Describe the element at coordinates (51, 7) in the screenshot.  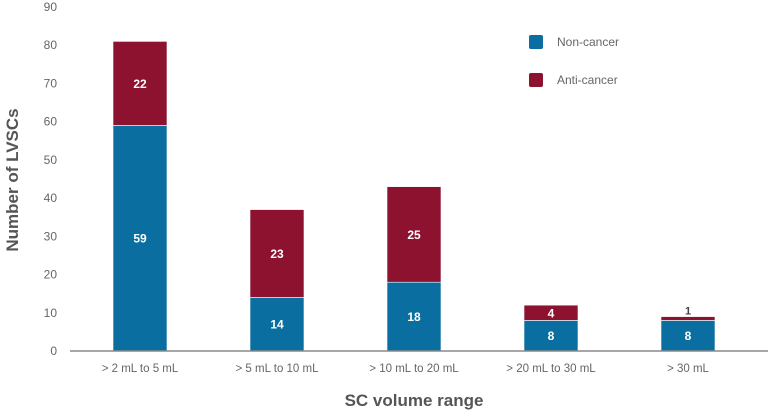
I see `y-tick-label: 90` at that location.